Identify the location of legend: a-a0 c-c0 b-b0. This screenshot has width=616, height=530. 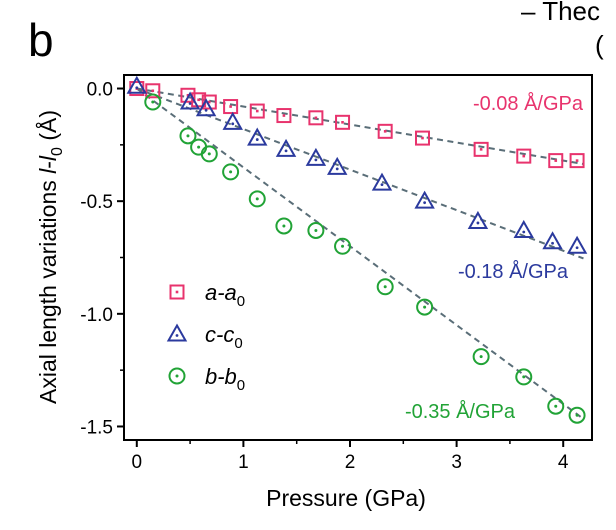
(205, 337).